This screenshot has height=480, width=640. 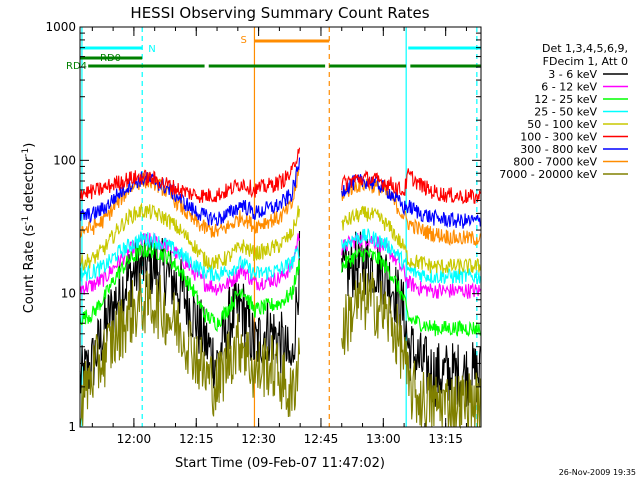 I want to click on x-tick-label-5: 13:15, so click(x=445, y=439).